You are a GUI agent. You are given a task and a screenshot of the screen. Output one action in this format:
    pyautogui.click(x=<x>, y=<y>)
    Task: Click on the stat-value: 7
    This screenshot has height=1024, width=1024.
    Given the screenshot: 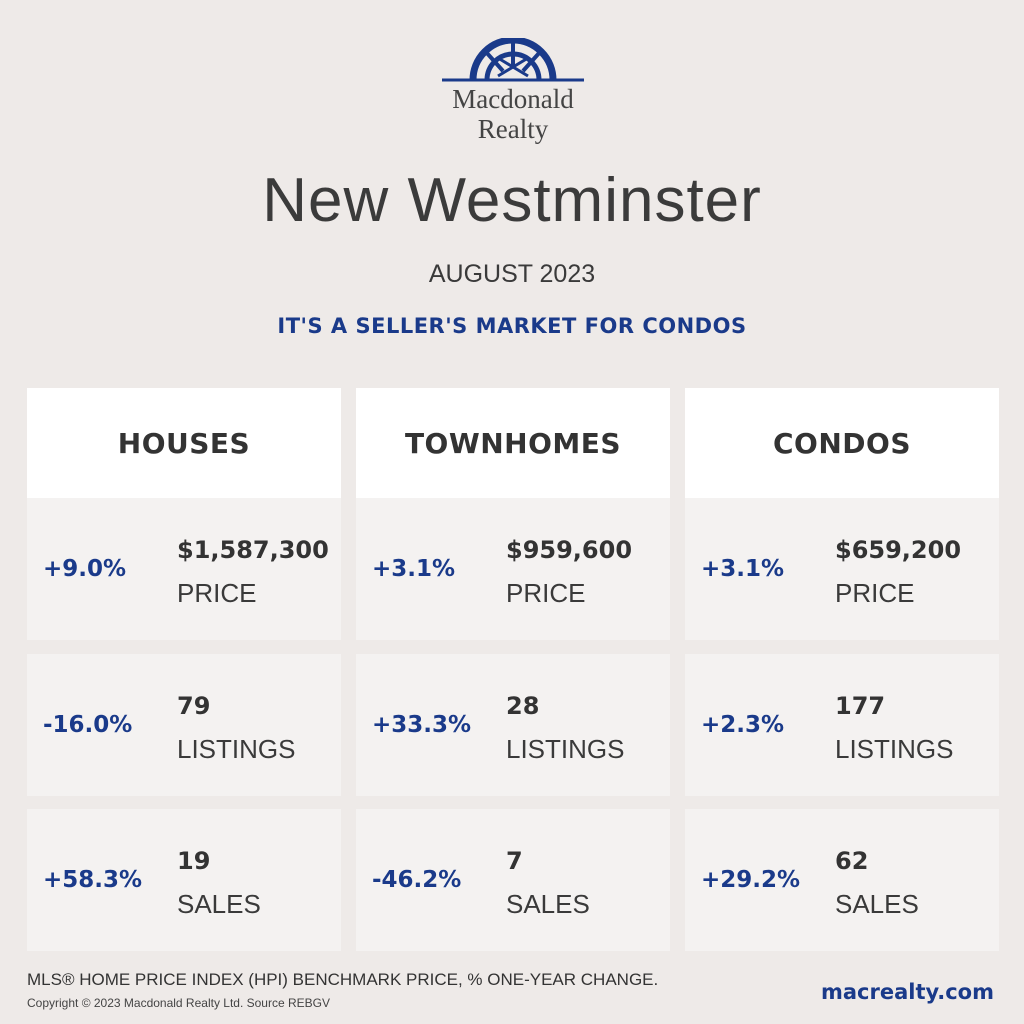 What is the action you would take?
    pyautogui.click(x=514, y=861)
    